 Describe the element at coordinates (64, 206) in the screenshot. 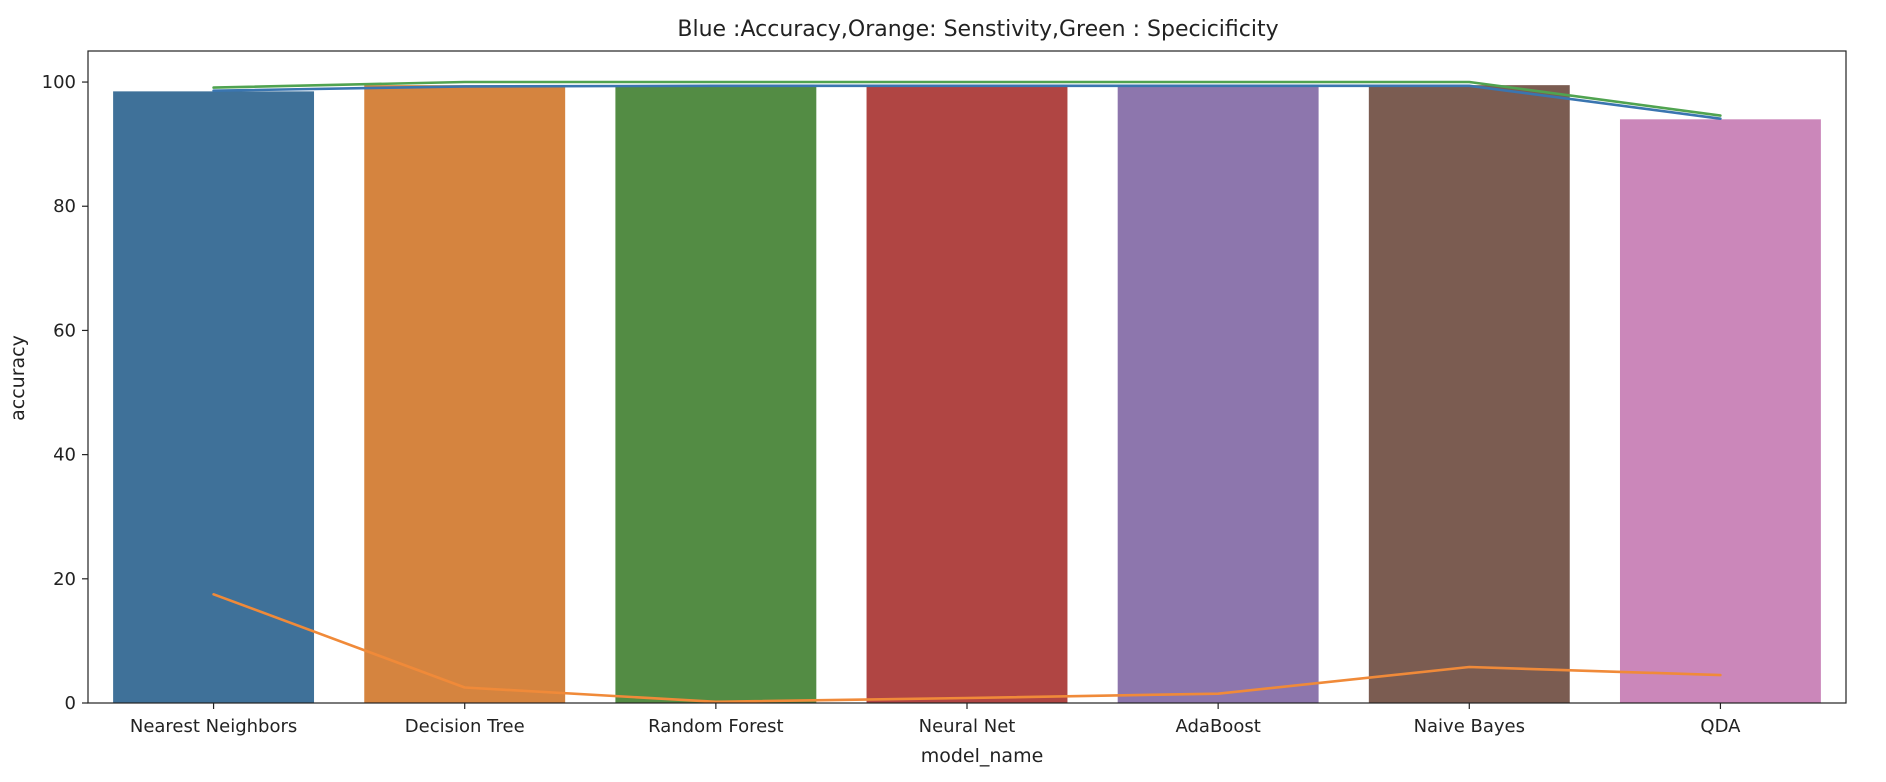

I see `y-tick-label-4: 80` at that location.